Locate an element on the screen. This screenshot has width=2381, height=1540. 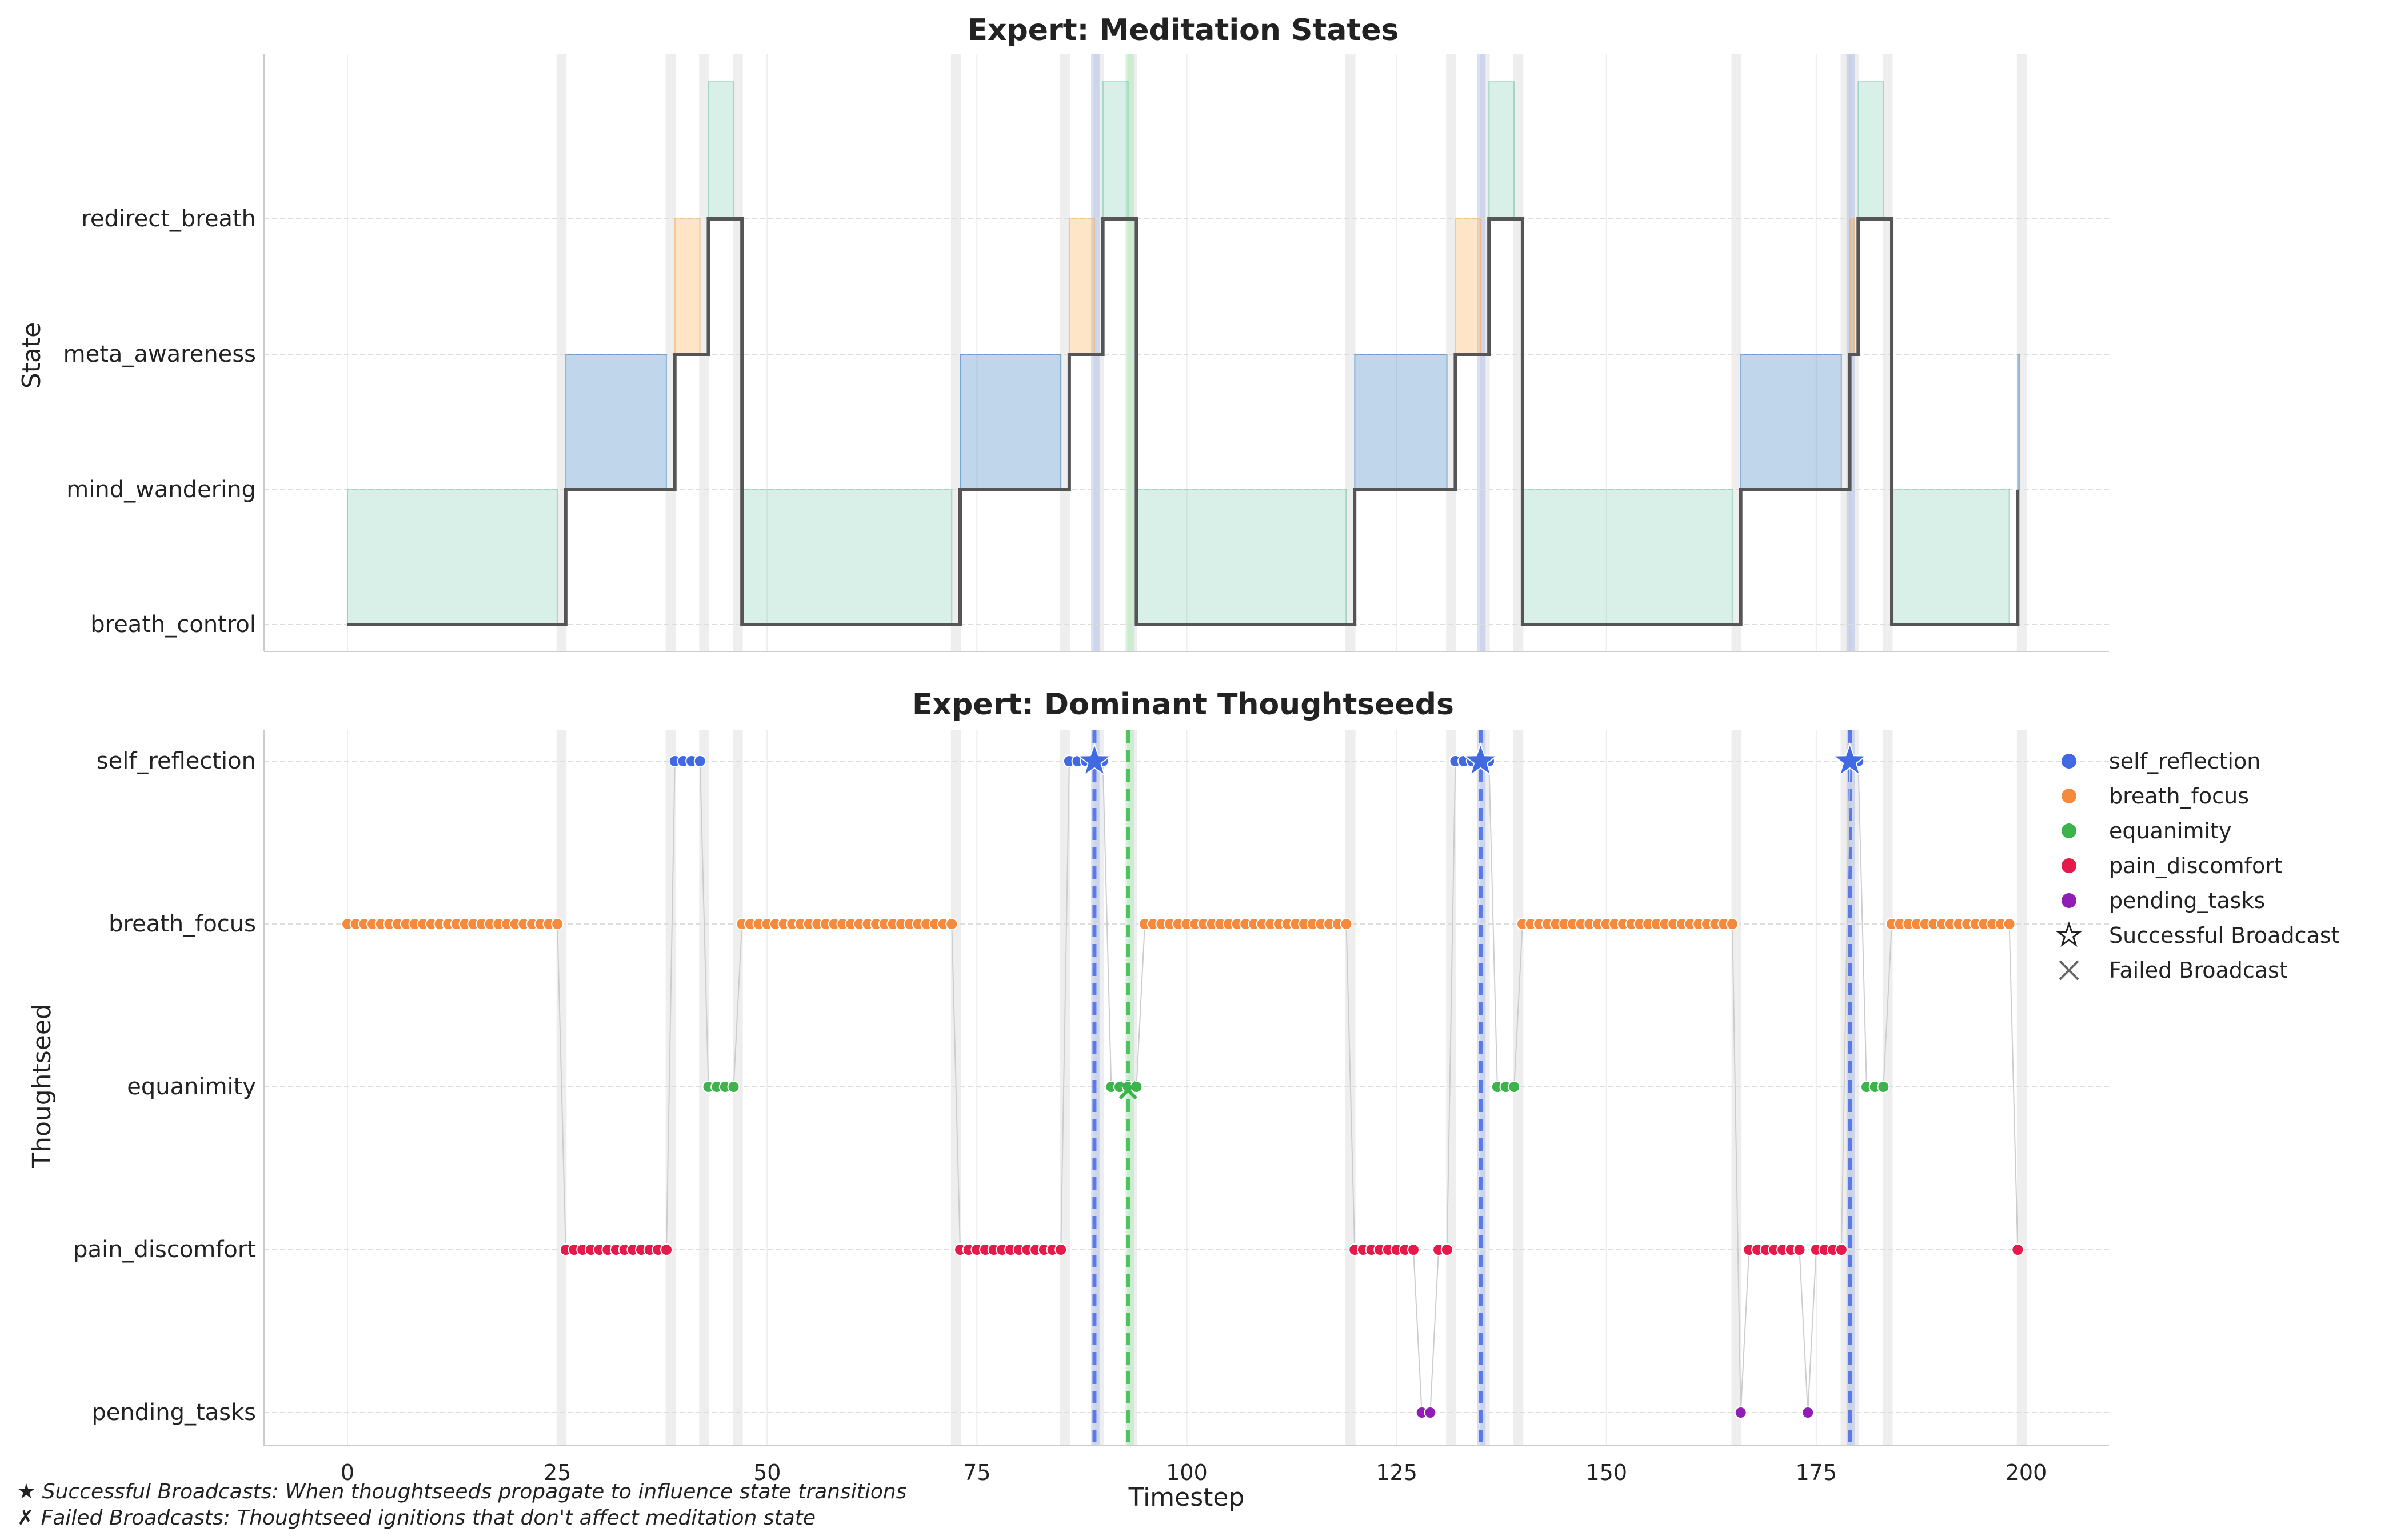
chart-title: Expert: Meditation States is located at coordinates (1184, 30).